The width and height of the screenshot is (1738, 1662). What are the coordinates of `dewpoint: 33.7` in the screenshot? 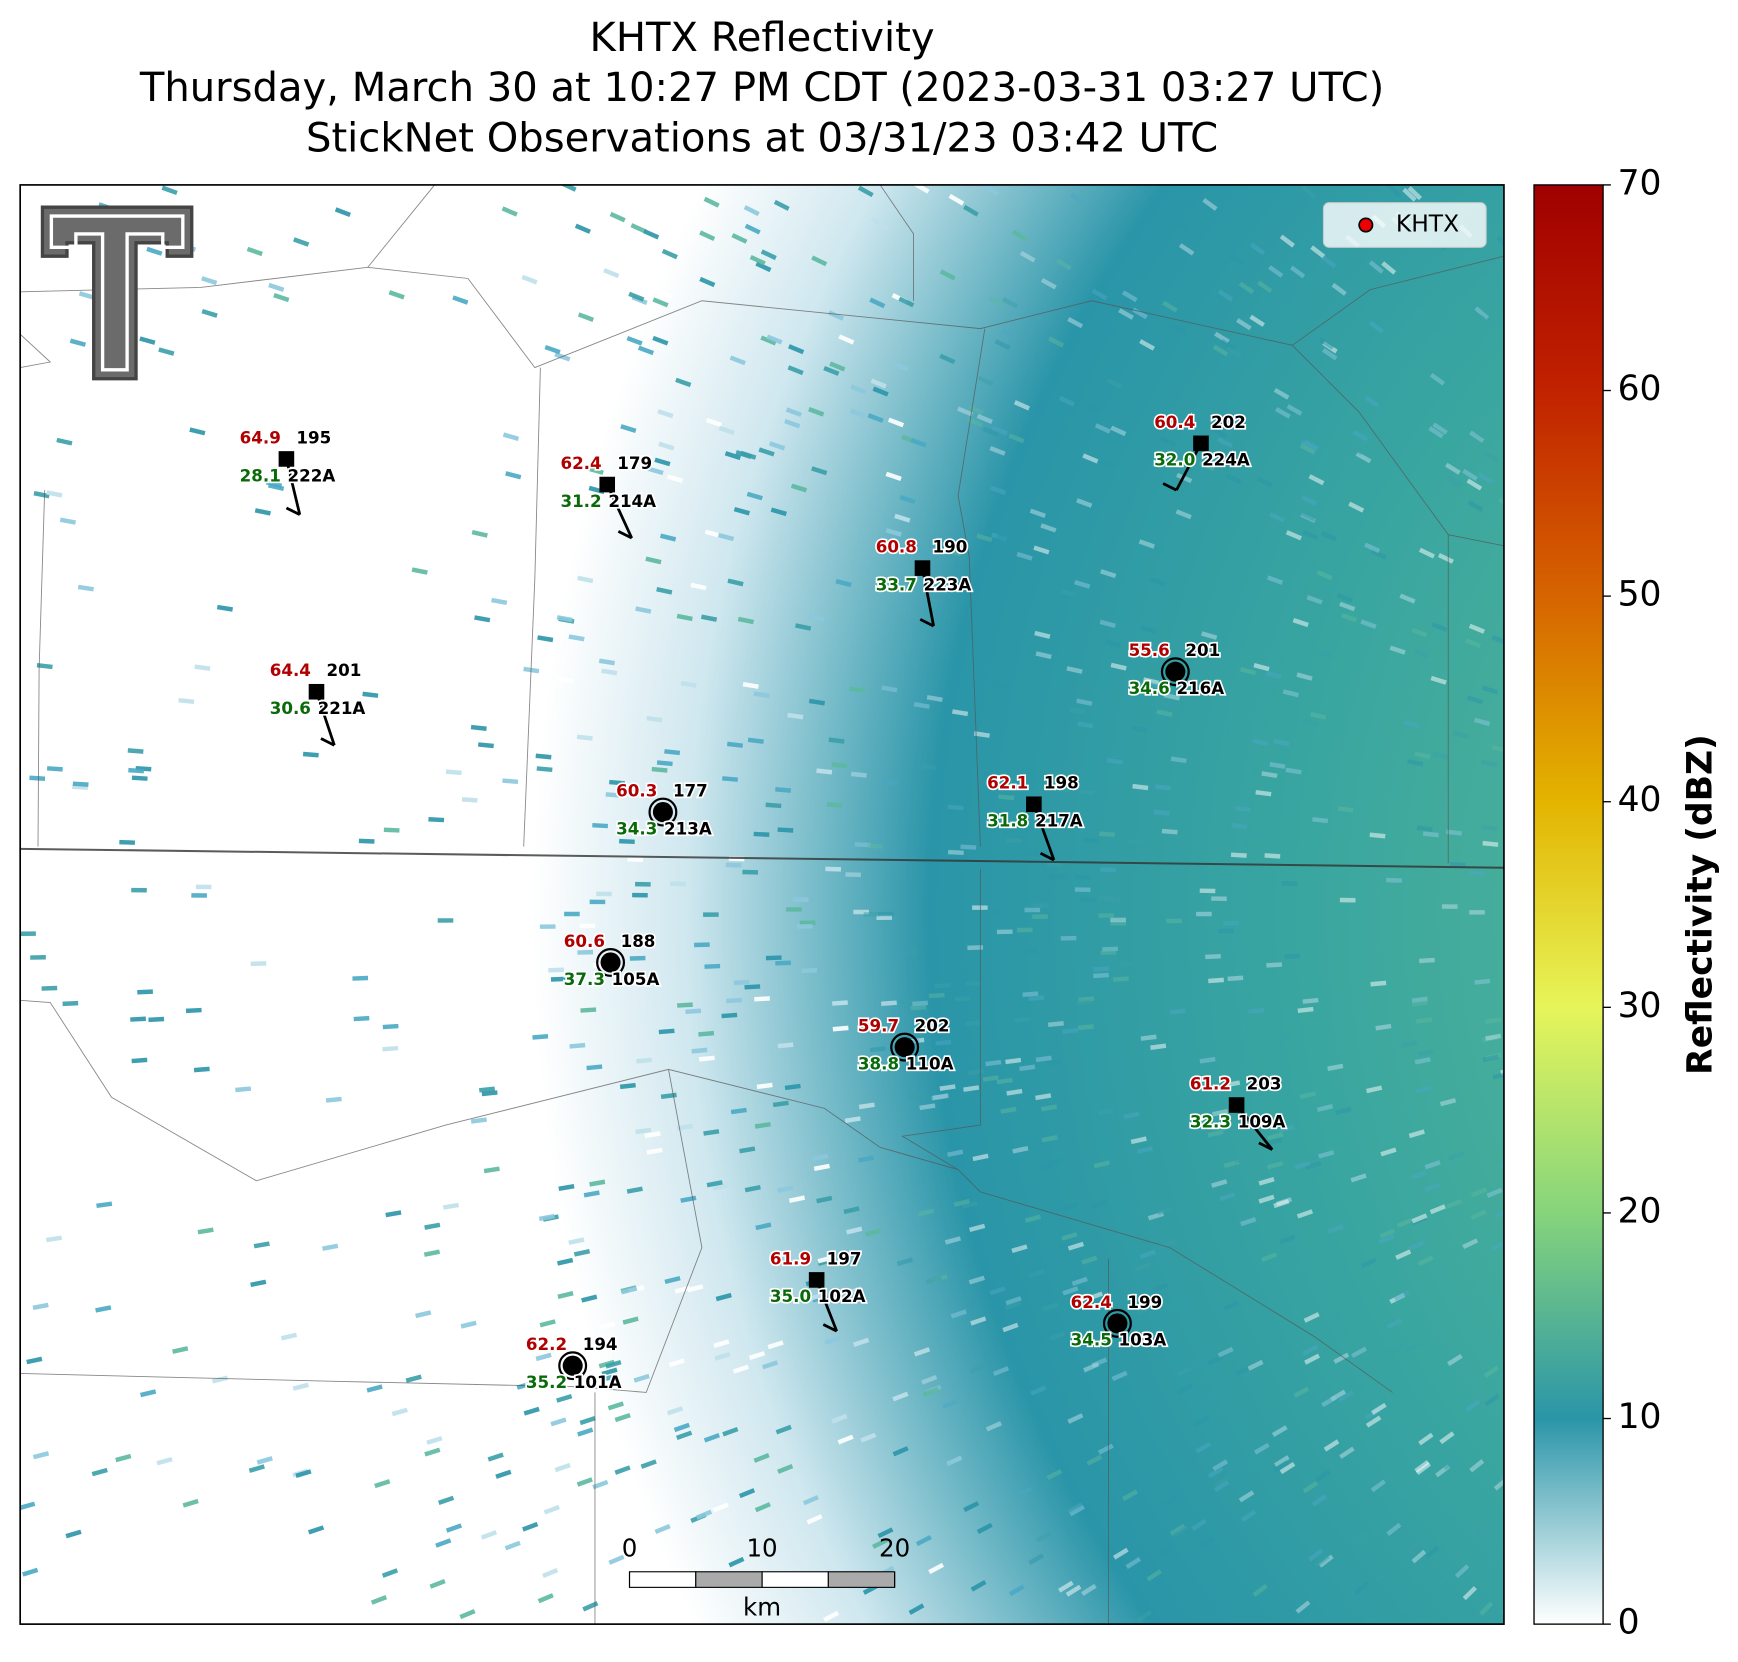 It's located at (896, 584).